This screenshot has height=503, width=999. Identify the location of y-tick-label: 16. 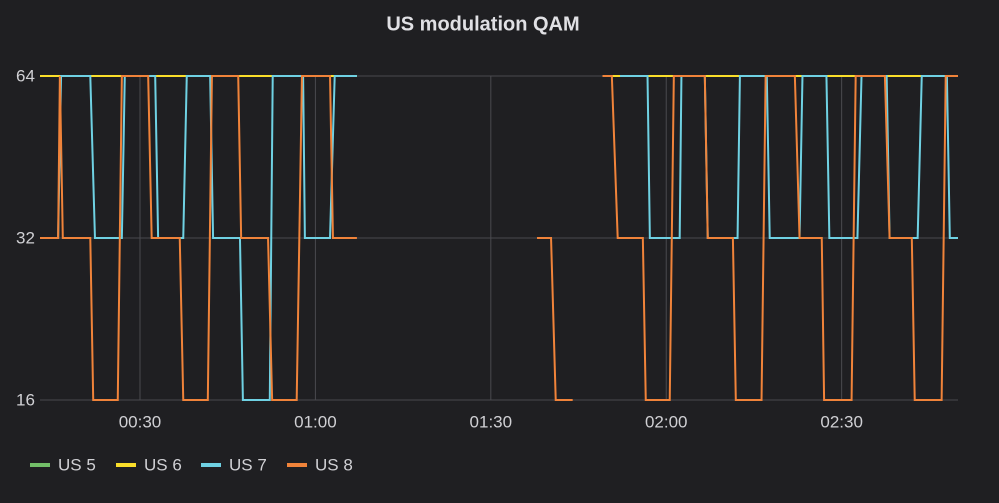
(25, 399).